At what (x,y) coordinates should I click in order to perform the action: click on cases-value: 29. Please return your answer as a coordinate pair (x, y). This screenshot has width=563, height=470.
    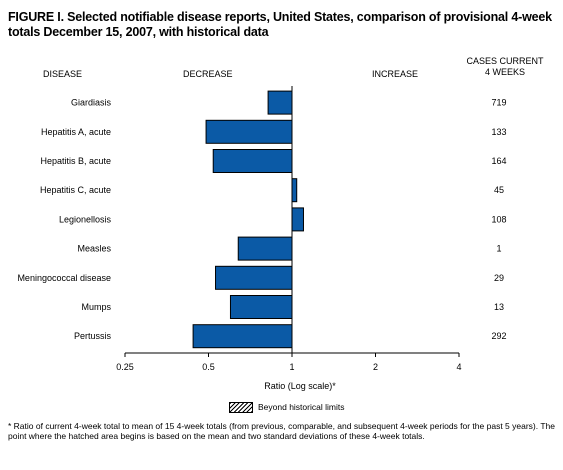
    Looking at the image, I should click on (499, 278).